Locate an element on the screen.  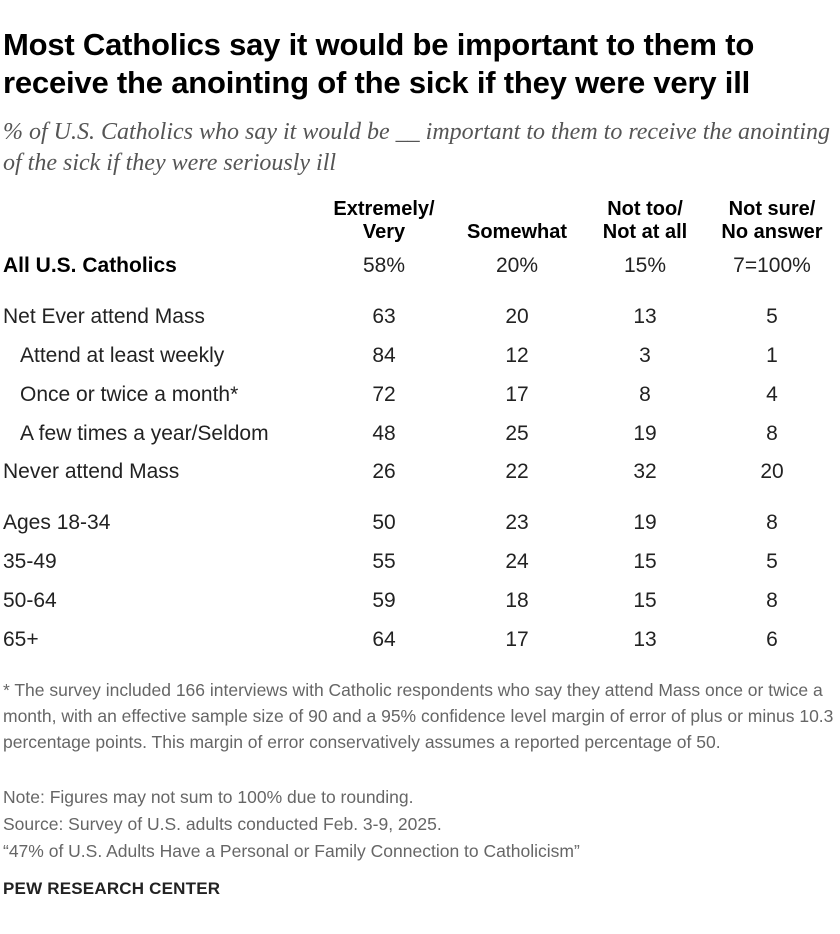
cell-extremely-very: 64 is located at coordinates (384, 639).